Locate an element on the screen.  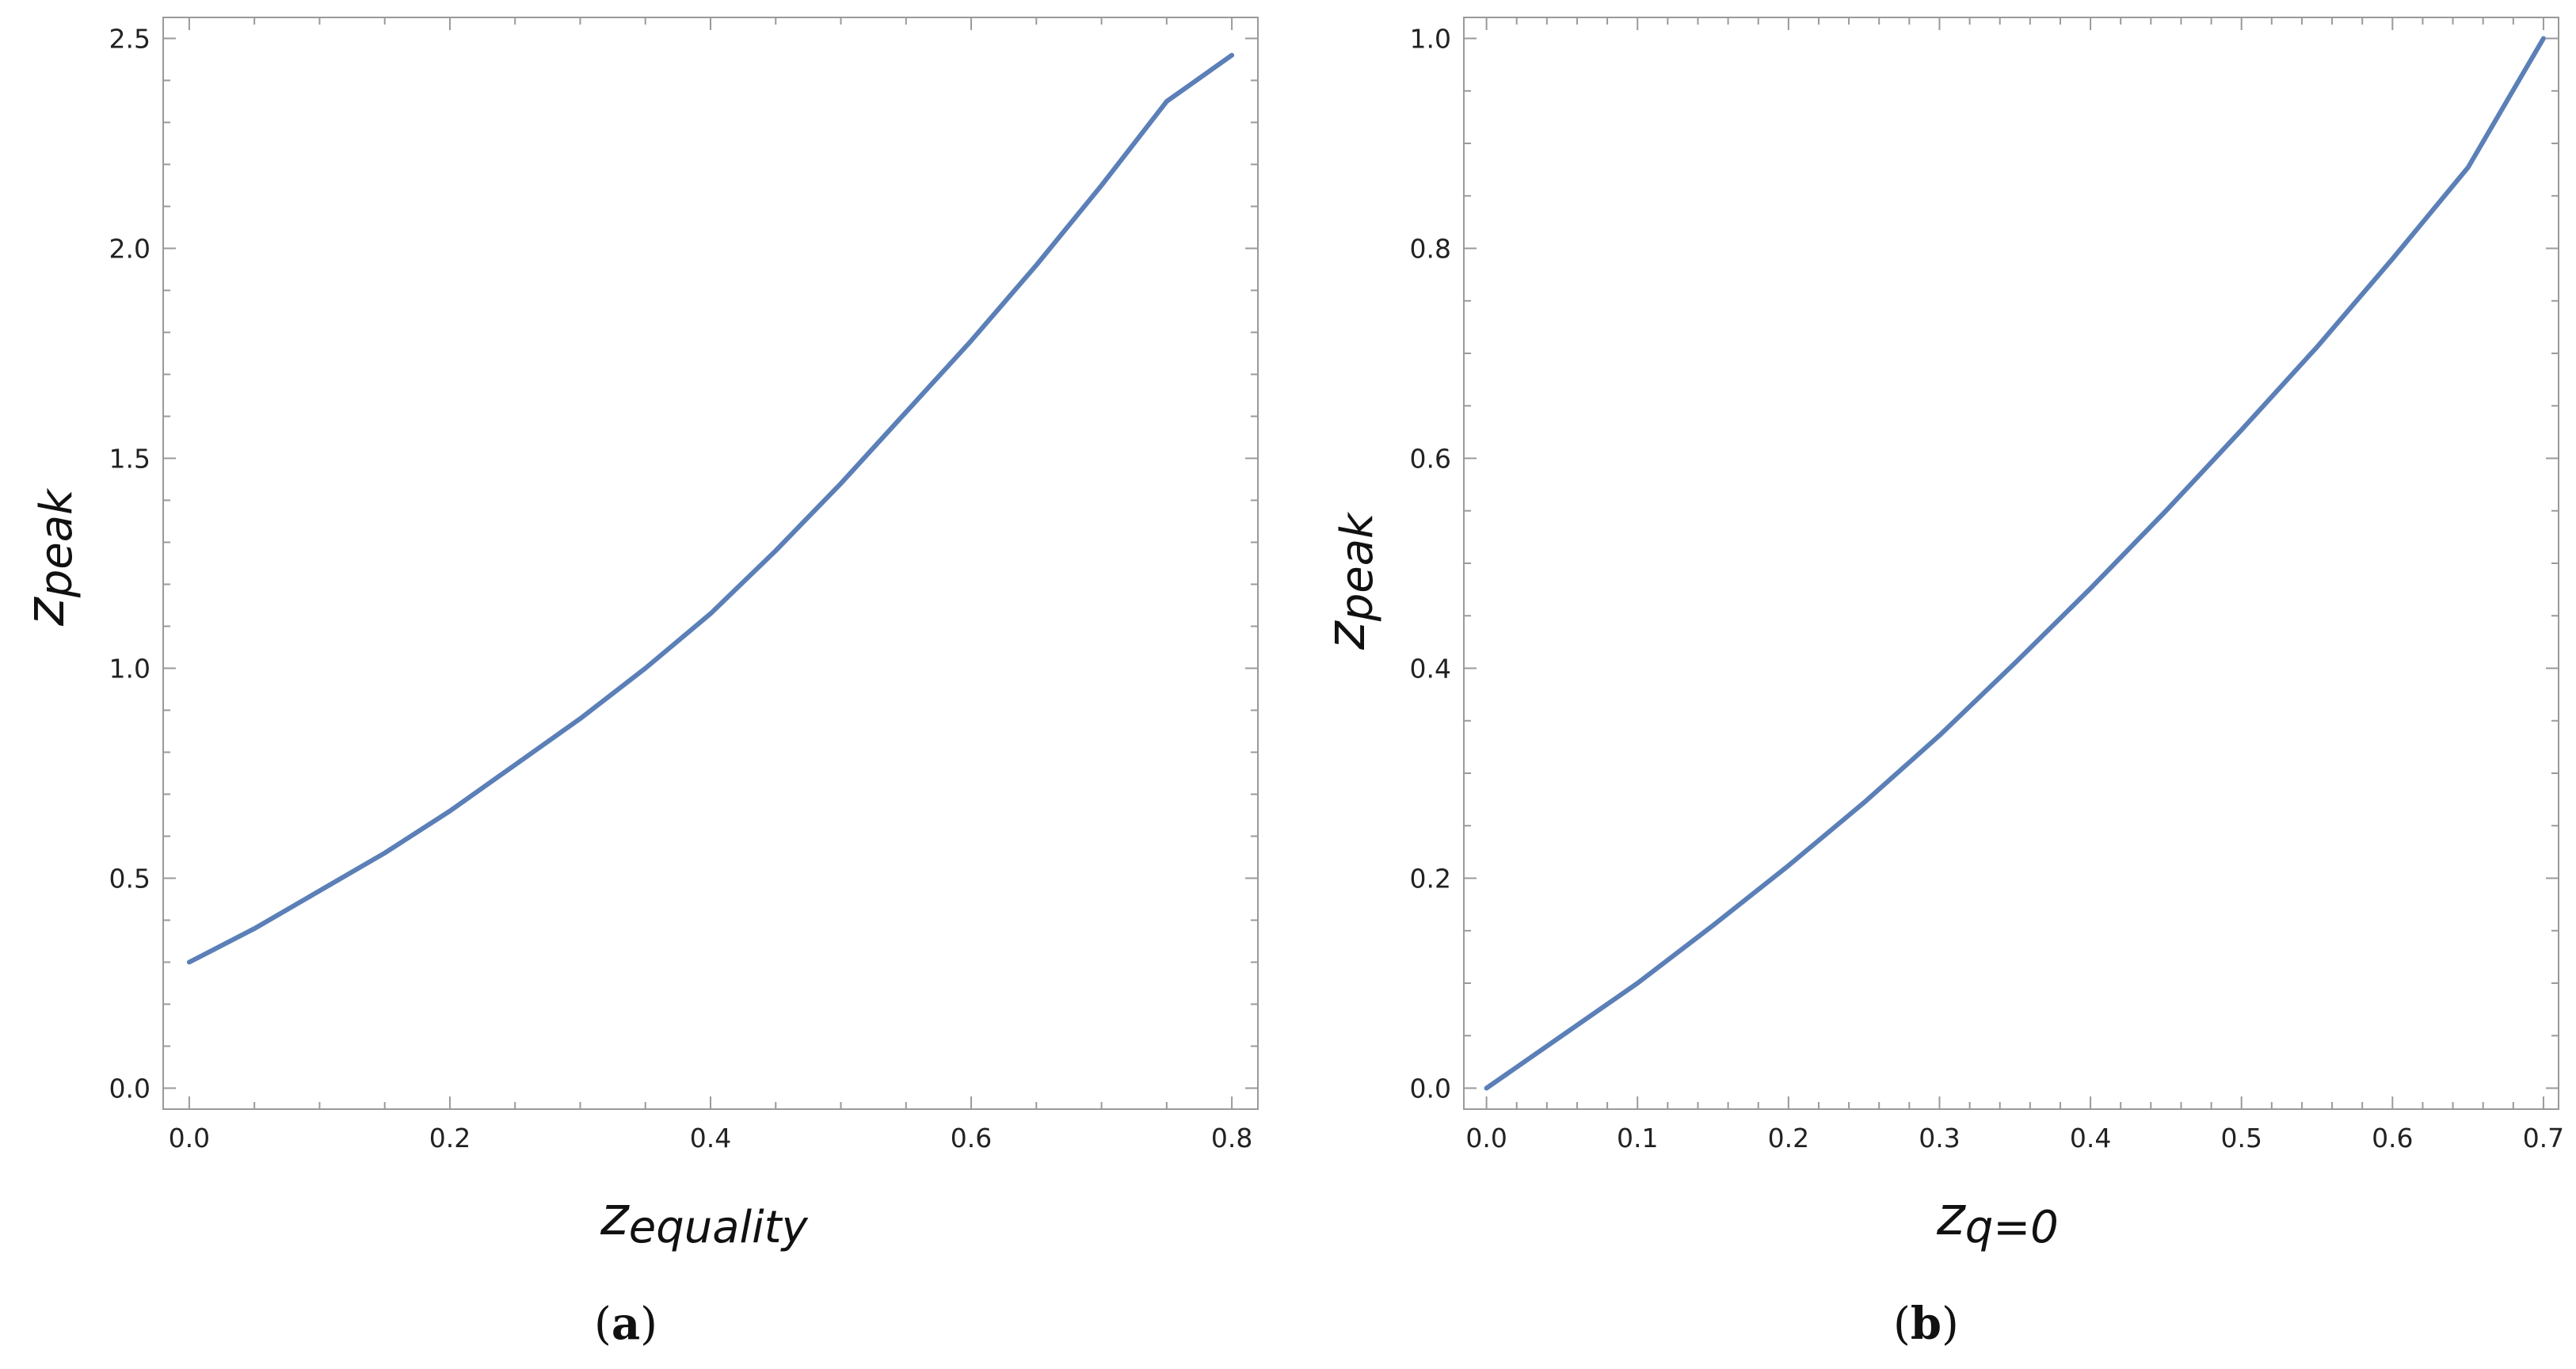
panel-b-x-tick-label: 0.7 is located at coordinates (2544, 1138).